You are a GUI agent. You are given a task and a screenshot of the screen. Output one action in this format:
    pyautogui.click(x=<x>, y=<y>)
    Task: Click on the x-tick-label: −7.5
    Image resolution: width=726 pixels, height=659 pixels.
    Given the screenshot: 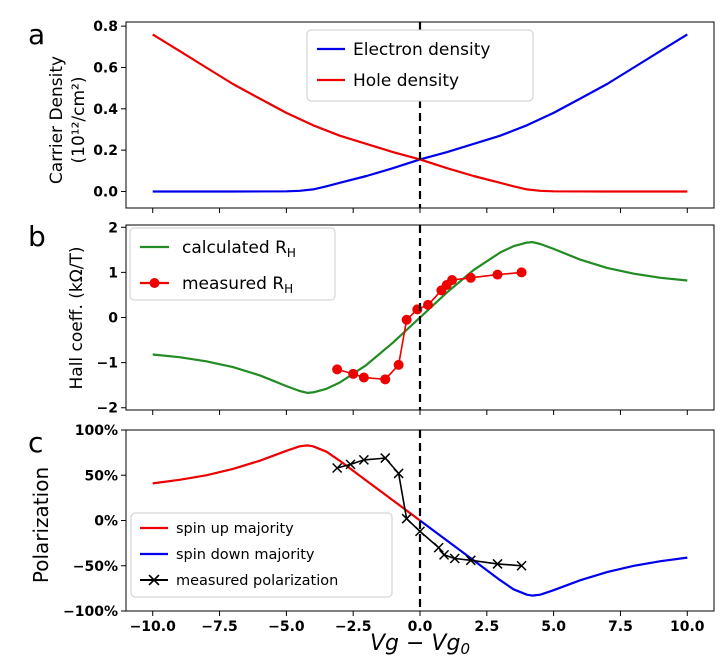 What is the action you would take?
    pyautogui.click(x=219, y=627)
    